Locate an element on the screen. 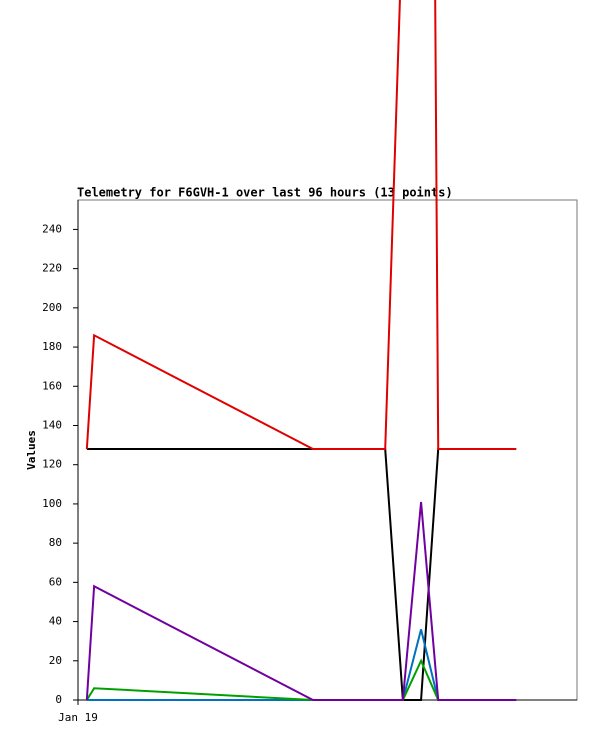 Image resolution: width=597 pixels, height=741 pixels. y-tick-label: 0 is located at coordinates (58, 699).